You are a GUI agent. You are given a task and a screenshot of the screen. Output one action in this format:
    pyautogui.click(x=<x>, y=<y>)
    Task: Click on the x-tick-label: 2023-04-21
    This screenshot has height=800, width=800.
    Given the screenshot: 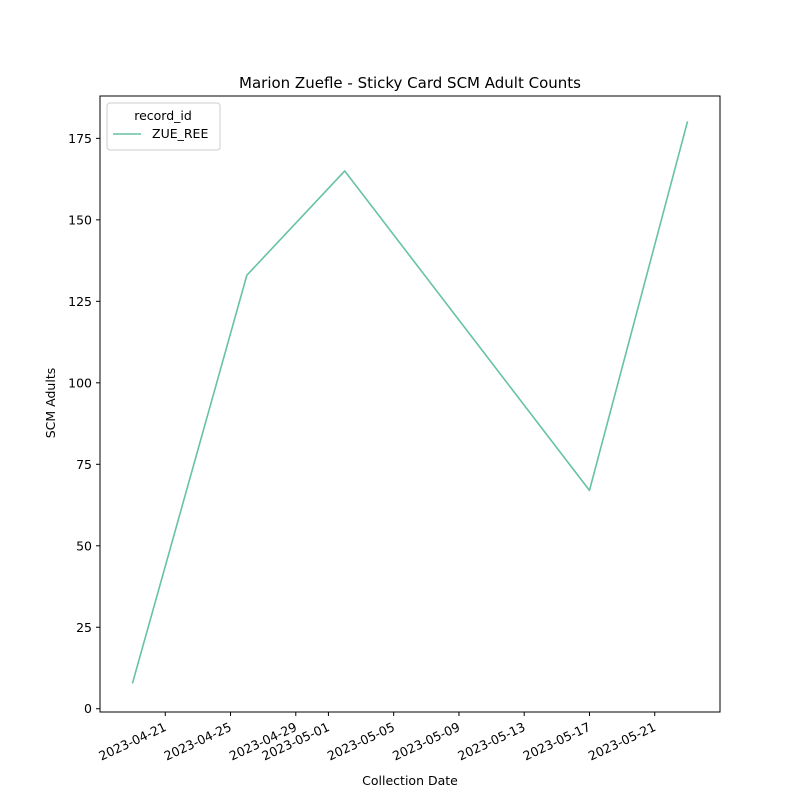 What is the action you would take?
    pyautogui.click(x=132, y=741)
    